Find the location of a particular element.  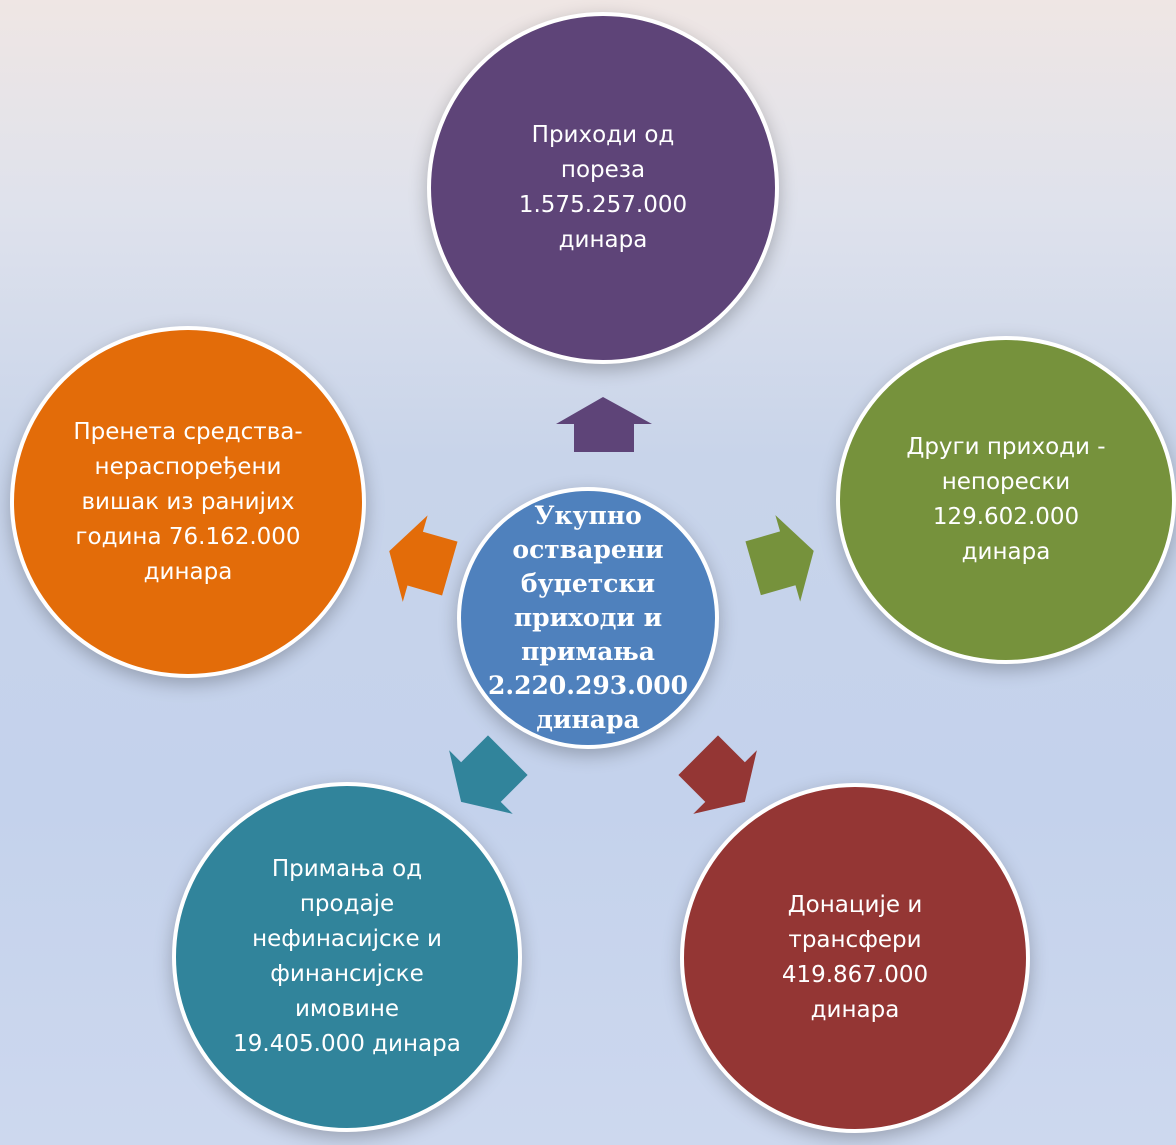

arrow-to-top is located at coordinates (604, 424).